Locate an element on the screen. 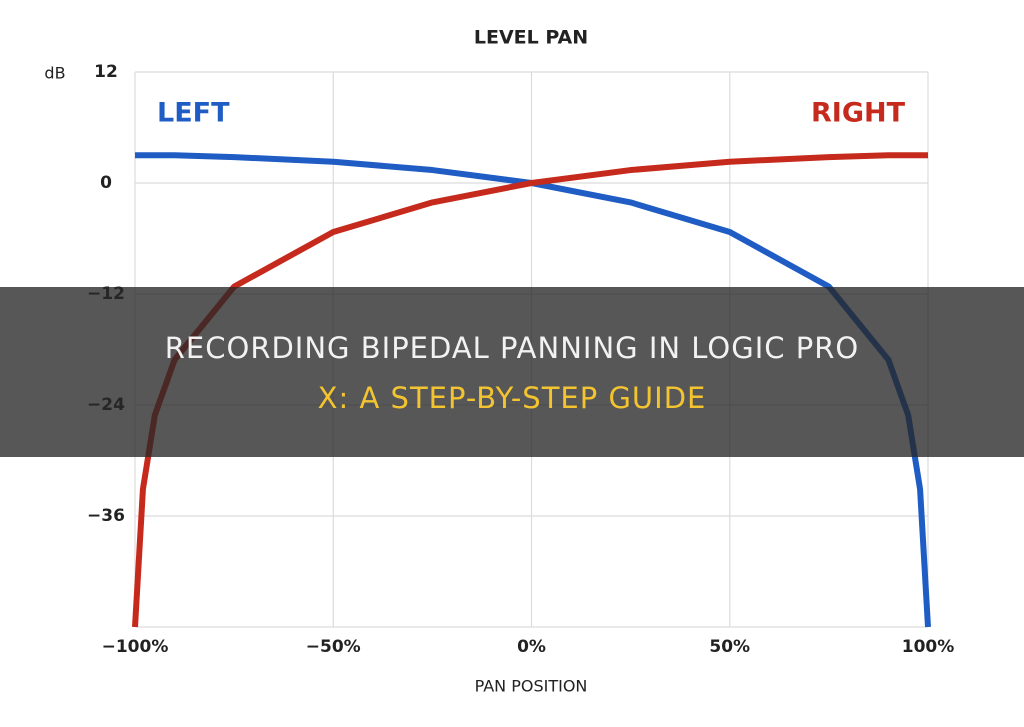  x-tick-label: −100% is located at coordinates (135, 647).